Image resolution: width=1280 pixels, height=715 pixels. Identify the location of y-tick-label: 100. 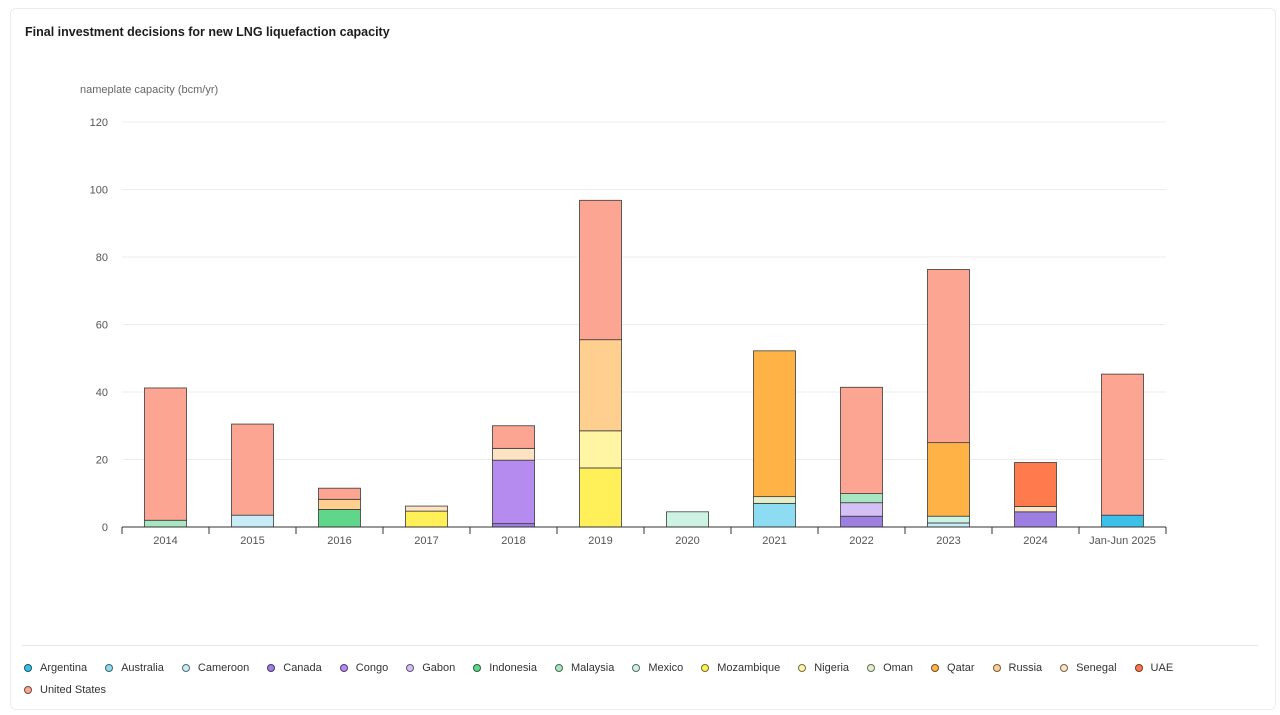
(99, 191).